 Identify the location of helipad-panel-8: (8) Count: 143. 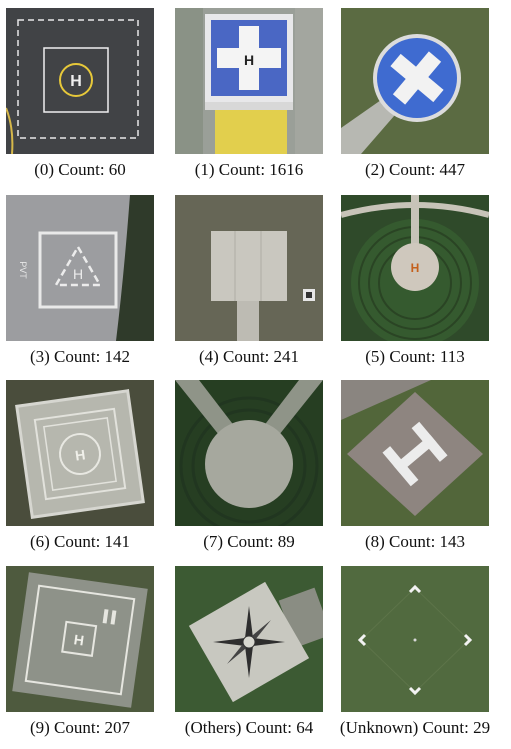
(418, 465).